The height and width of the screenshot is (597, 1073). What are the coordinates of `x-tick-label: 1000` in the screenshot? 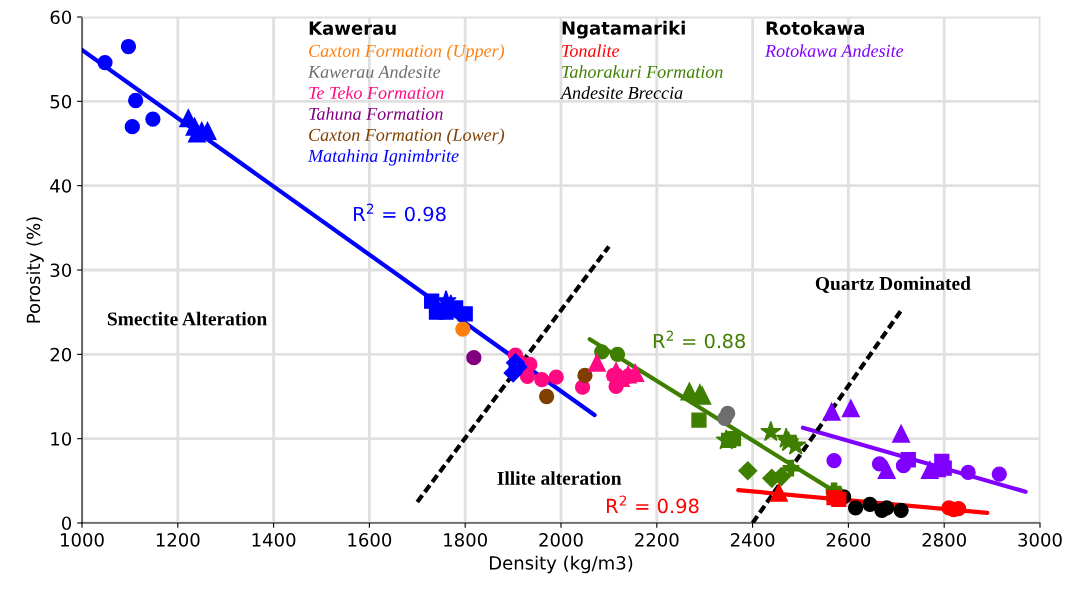 It's located at (82, 540).